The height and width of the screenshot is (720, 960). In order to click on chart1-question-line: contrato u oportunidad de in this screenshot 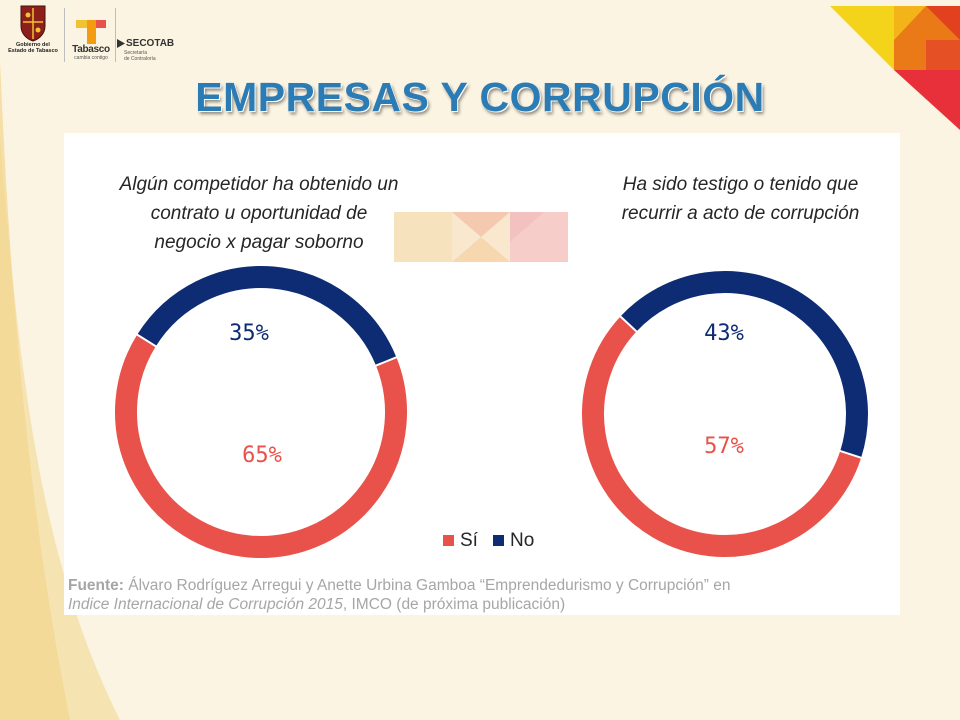, I will do `click(259, 213)`.